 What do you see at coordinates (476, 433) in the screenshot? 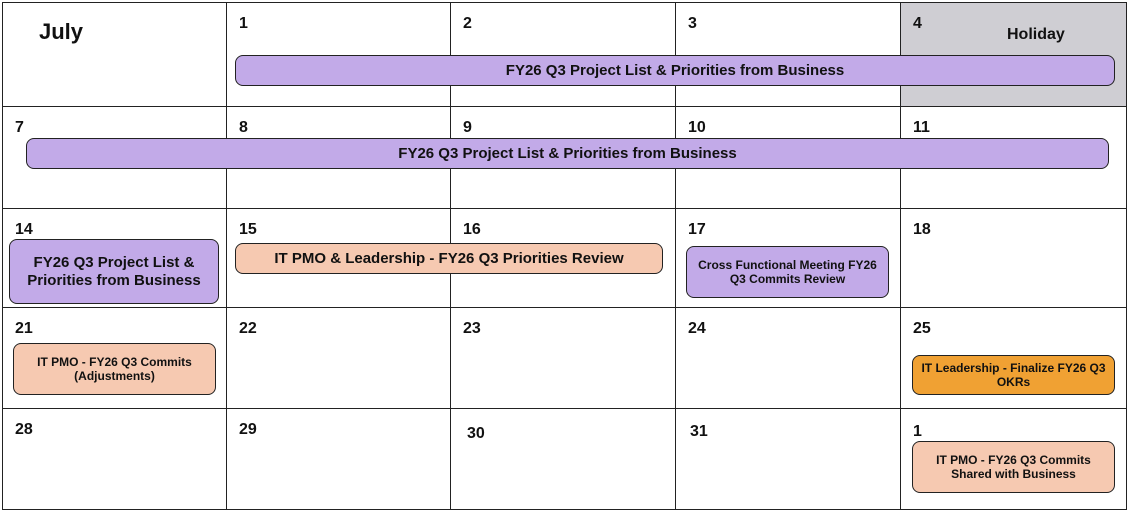
I see `day-number: 30` at bounding box center [476, 433].